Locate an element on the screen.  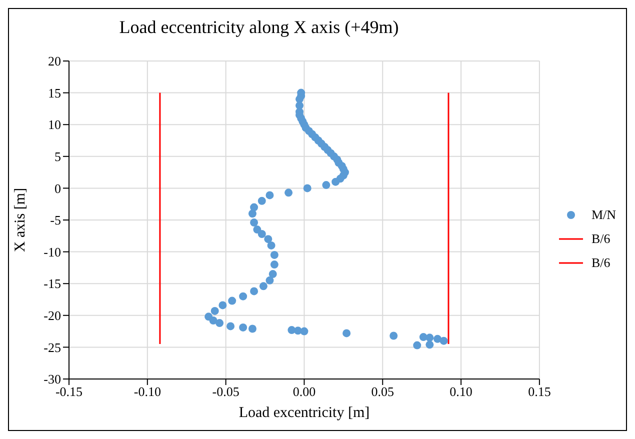
x-tick-label: 0.10 is located at coordinates (461, 392).